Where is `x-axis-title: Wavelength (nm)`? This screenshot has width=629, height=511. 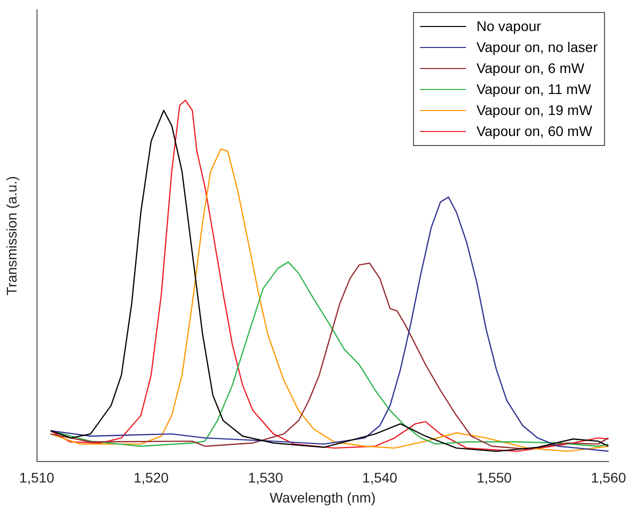
x-axis-title: Wavelength (nm) is located at coordinates (323, 497).